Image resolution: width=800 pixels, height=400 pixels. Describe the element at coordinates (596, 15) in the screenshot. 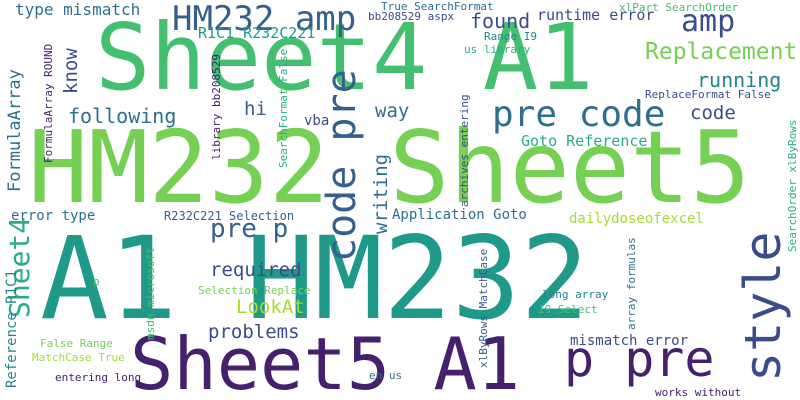

I see `word: runtime error` at that location.